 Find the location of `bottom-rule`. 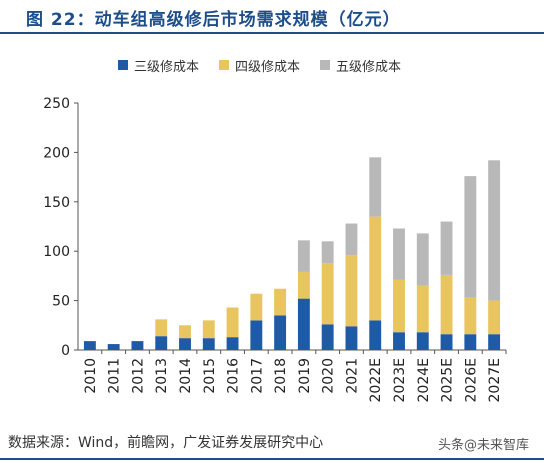

bottom-rule is located at coordinates (272, 459).